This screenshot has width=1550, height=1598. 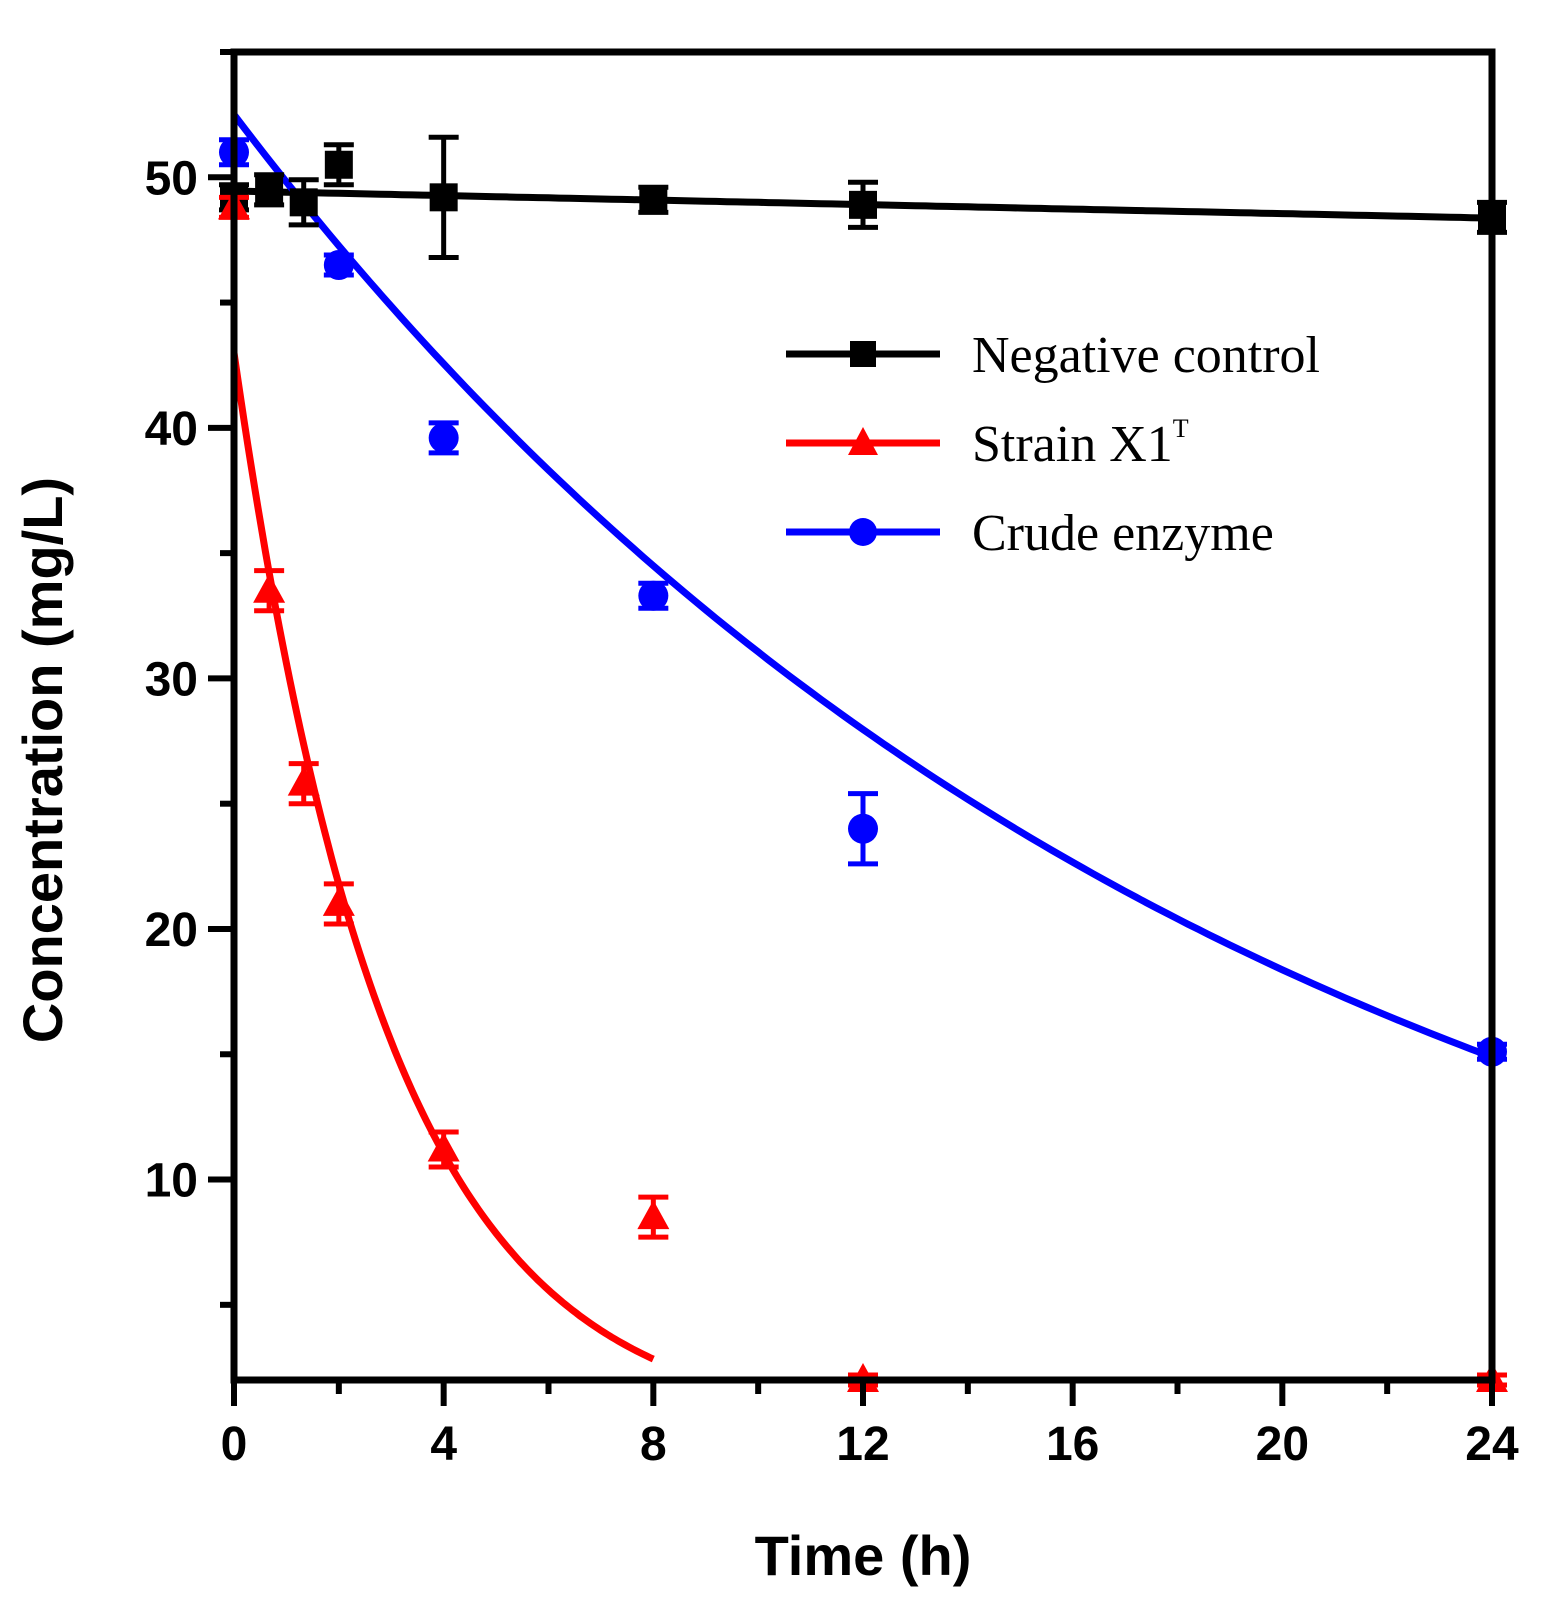 What do you see at coordinates (171, 429) in the screenshot?
I see `y-tick-label: 40` at bounding box center [171, 429].